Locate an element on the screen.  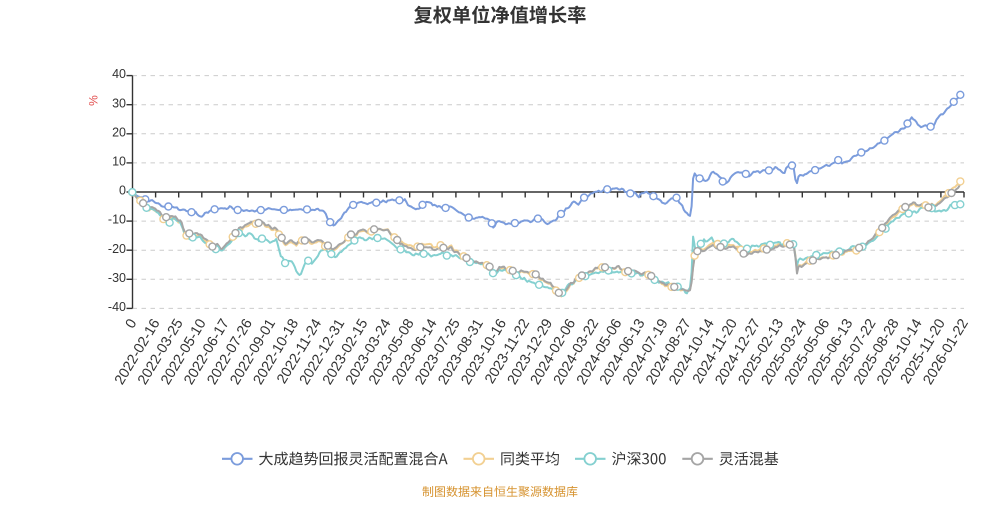
svg-text: -20 is located at coordinates (117, 249).